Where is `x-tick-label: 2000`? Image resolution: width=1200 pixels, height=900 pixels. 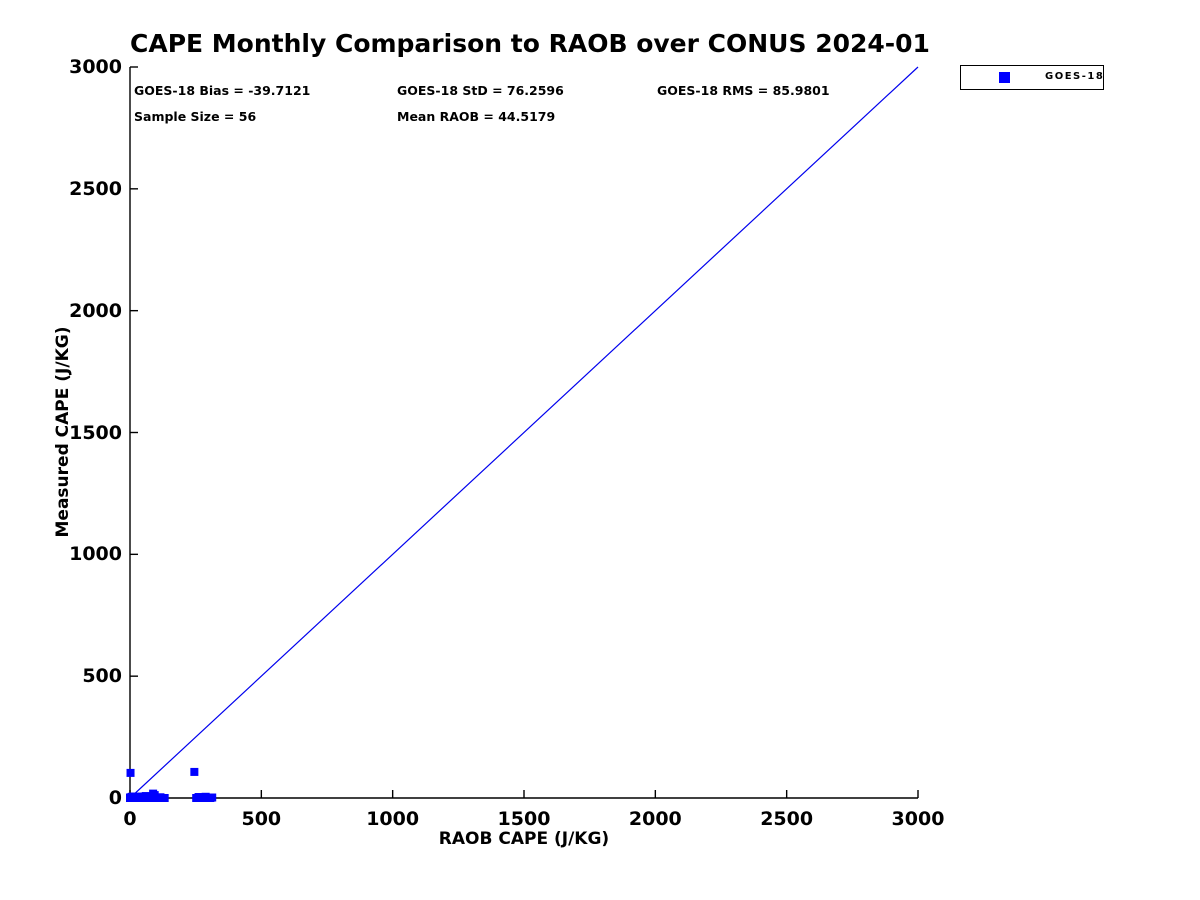 x-tick-label: 2000 is located at coordinates (655, 819).